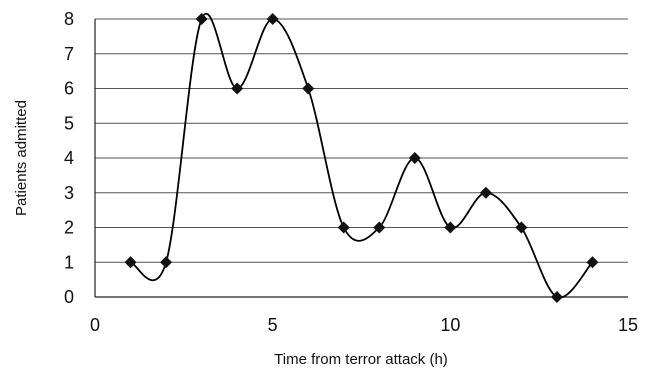 The image size is (652, 373). What do you see at coordinates (592, 262) in the screenshot?
I see `data-point-x14` at bounding box center [592, 262].